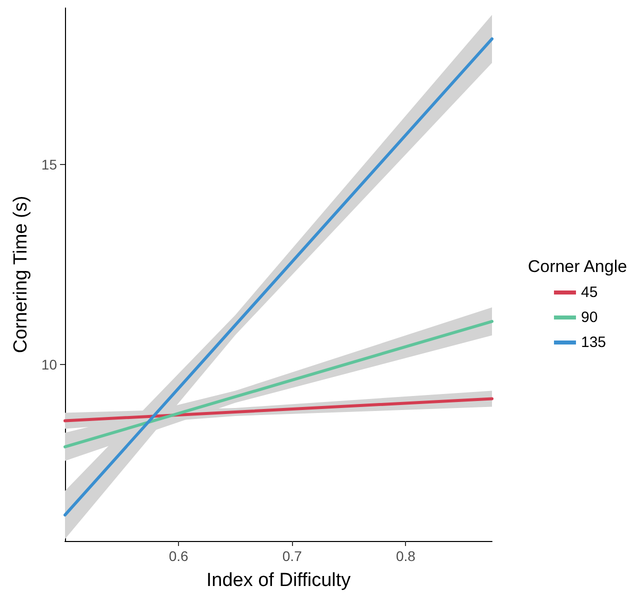  I want to click on legend-label: 90, so click(589, 317).